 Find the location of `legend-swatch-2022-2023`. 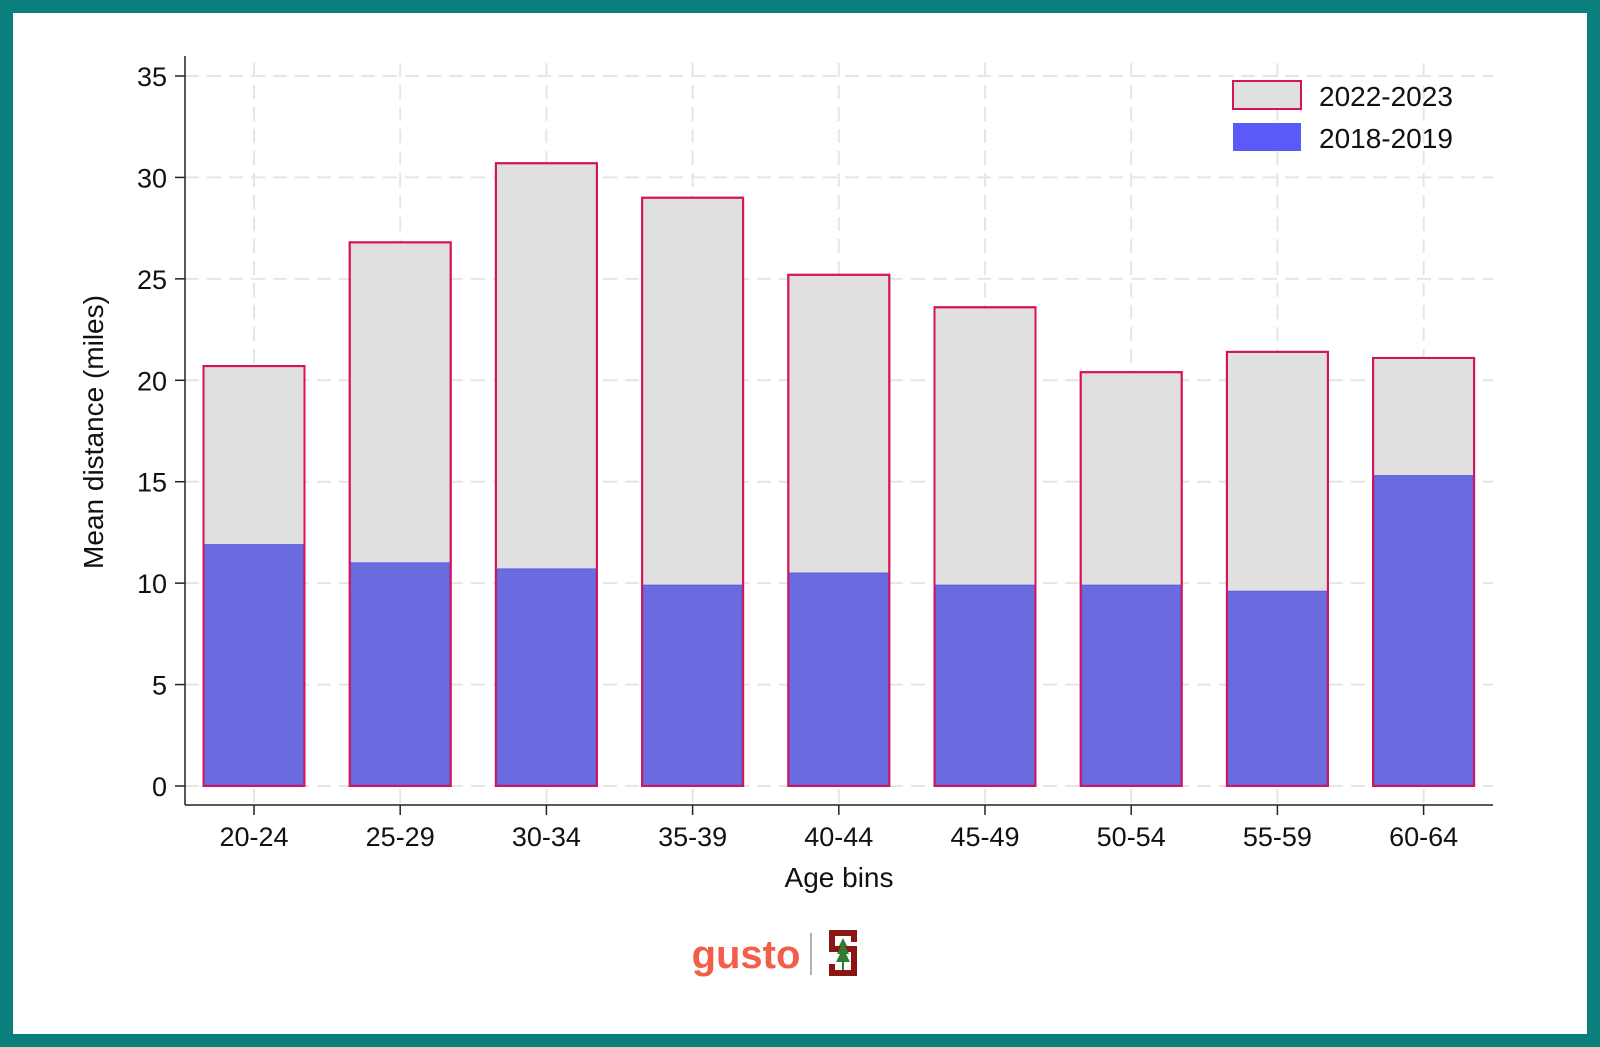

legend-swatch-2022-2023 is located at coordinates (1267, 95).